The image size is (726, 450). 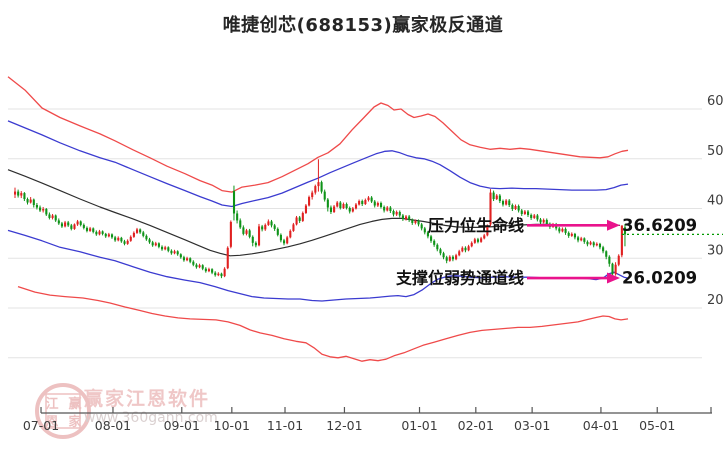 I want to click on channel-line-lower-extreme-red, so click(x=323, y=323).